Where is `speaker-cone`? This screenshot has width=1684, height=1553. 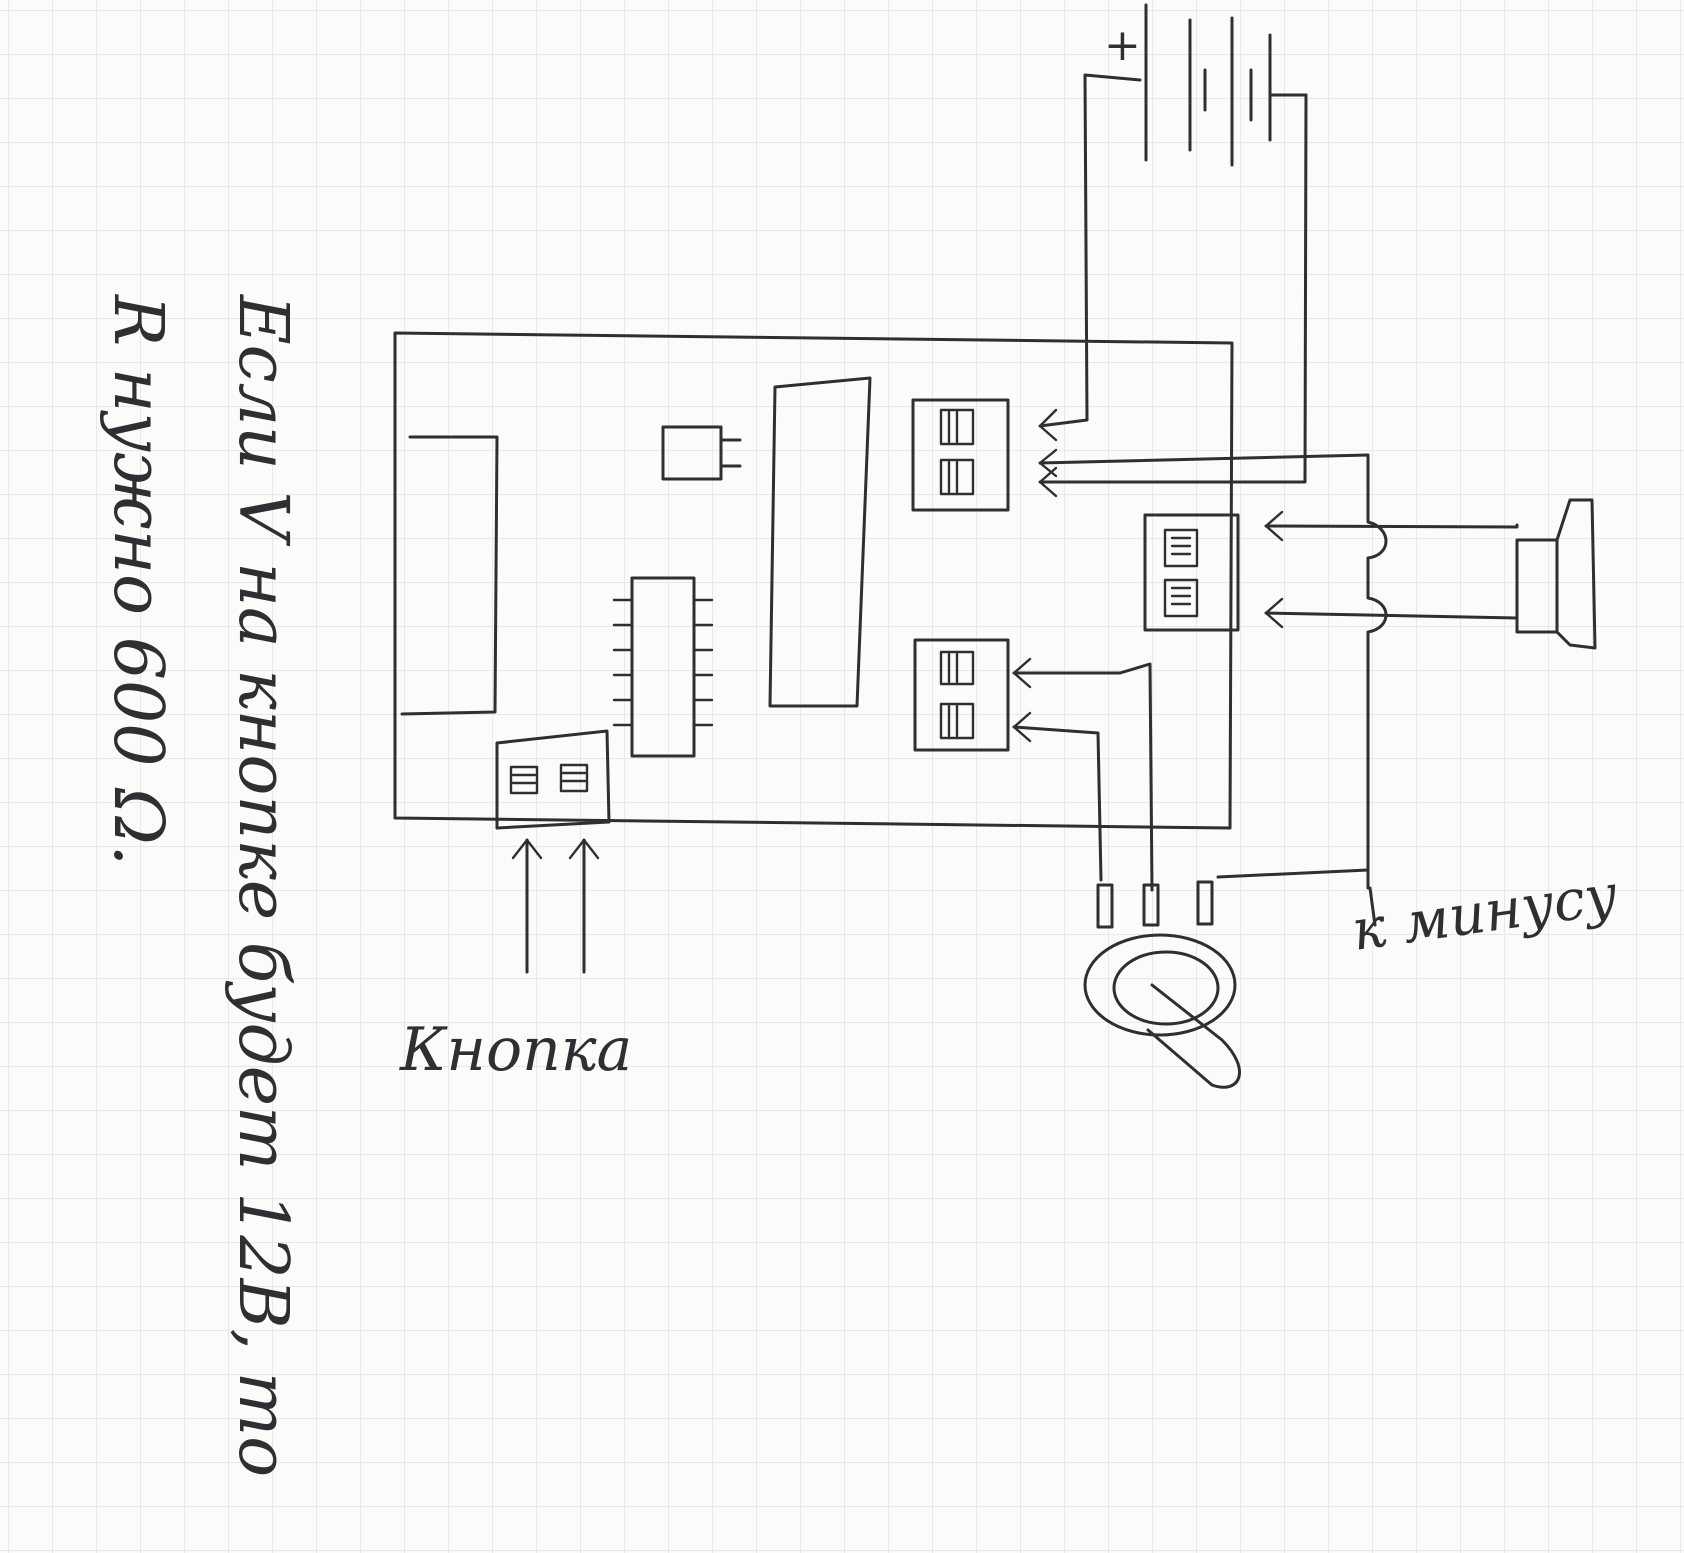 speaker-cone is located at coordinates (1576, 574).